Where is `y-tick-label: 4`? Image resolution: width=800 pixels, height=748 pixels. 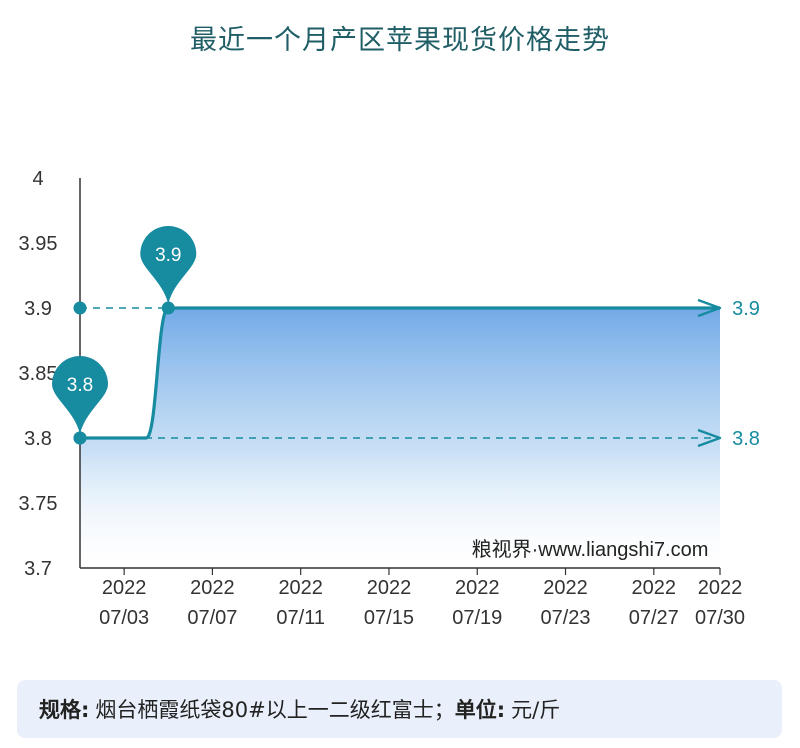
y-tick-label: 4 is located at coordinates (37, 179).